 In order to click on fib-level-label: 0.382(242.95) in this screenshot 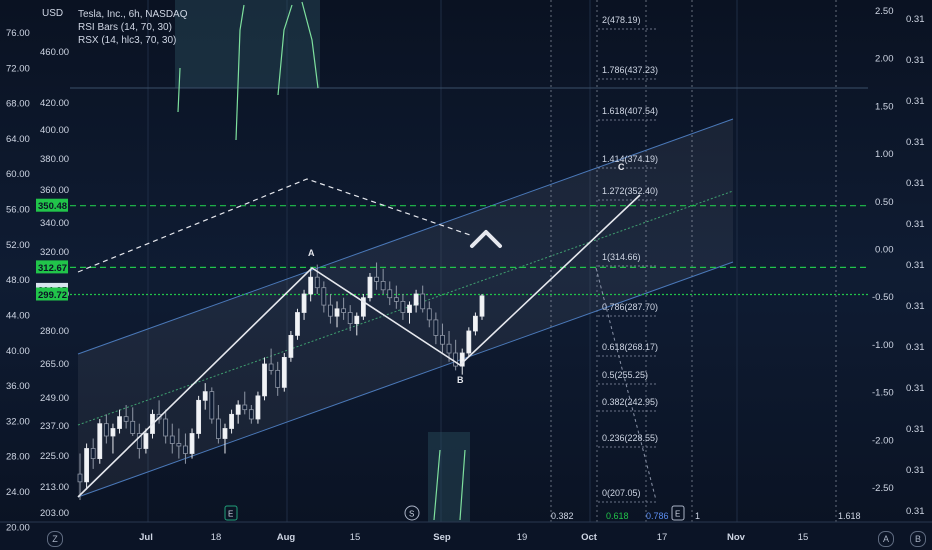, I will do `click(630, 402)`.